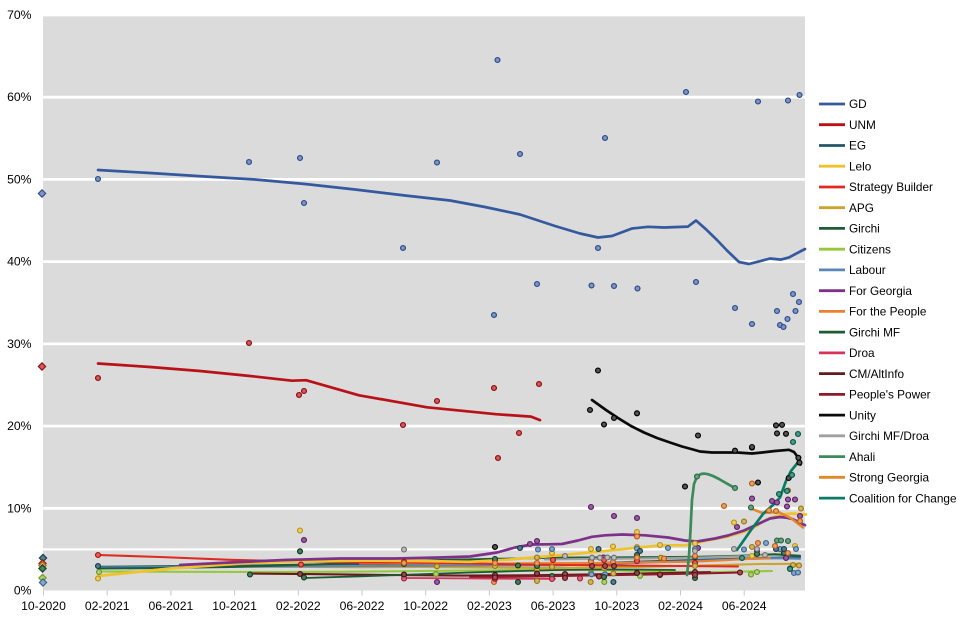 This screenshot has height=621, width=960. Describe the element at coordinates (19, 426) in the screenshot. I see `svg-text: 20%` at that location.